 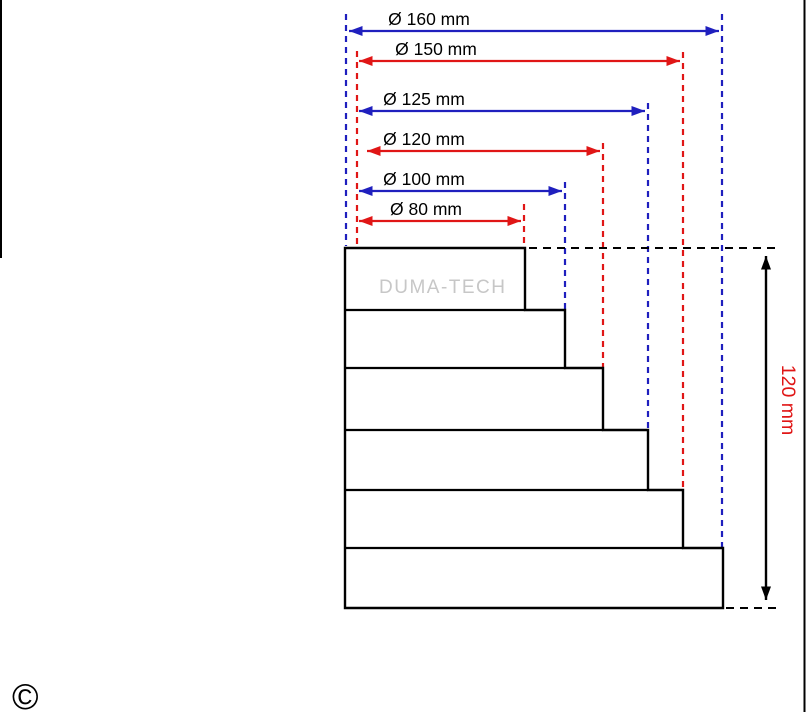 I want to click on dimension-120: Ø 120 mm, so click(x=483, y=142).